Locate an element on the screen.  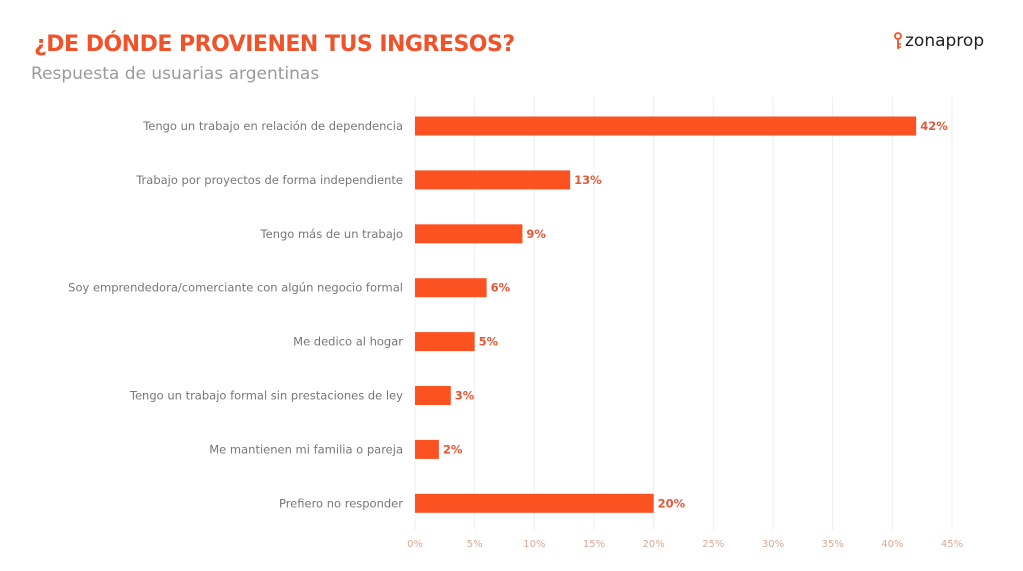
x-tick-label: 25% is located at coordinates (713, 544).